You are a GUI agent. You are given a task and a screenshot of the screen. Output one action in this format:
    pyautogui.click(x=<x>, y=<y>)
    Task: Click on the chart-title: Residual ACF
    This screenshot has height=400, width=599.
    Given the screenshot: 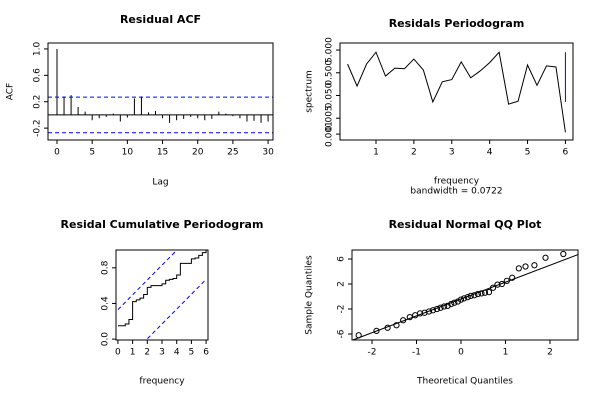 What is the action you would take?
    pyautogui.click(x=160, y=19)
    